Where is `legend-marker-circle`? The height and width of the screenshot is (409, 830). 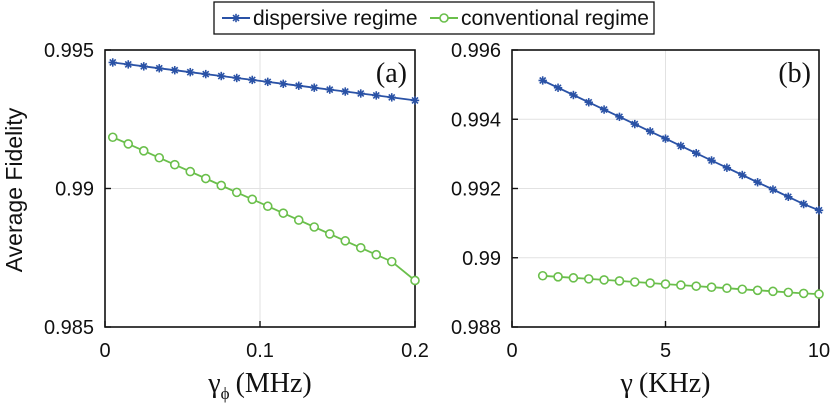
legend-marker-circle is located at coordinates (444, 18).